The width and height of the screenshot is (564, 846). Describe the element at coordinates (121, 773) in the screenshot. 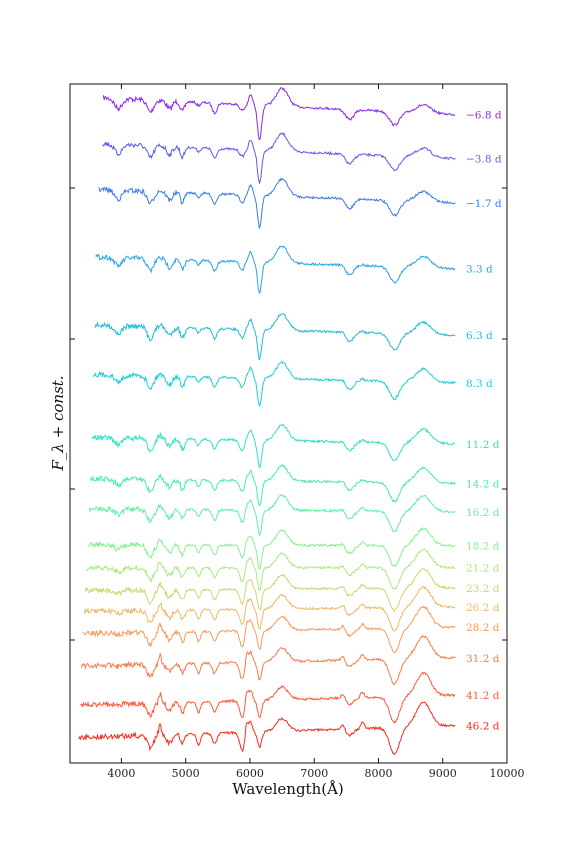

I see `x-tick-label: 4000` at that location.